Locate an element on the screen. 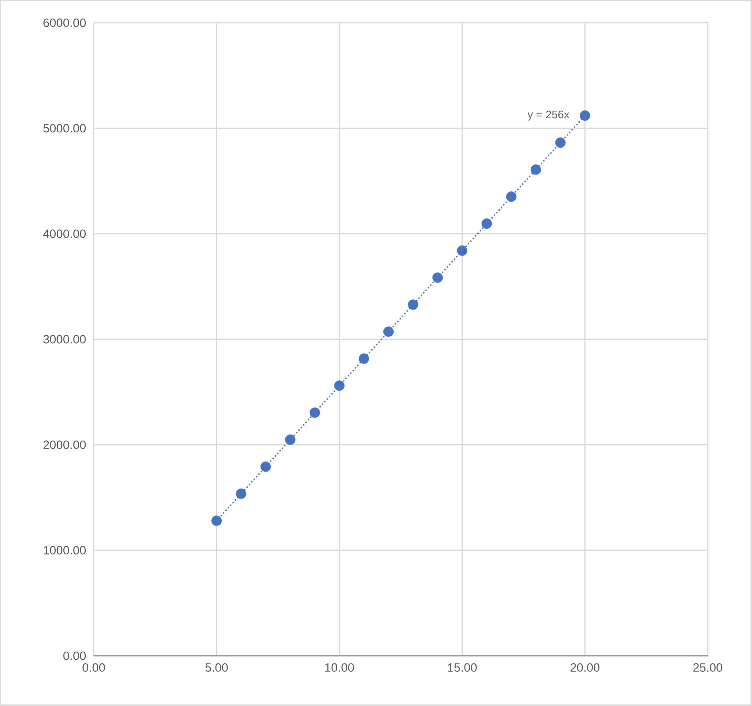 This screenshot has height=706, width=752. y-tick-label: 0.00 is located at coordinates (75, 656).